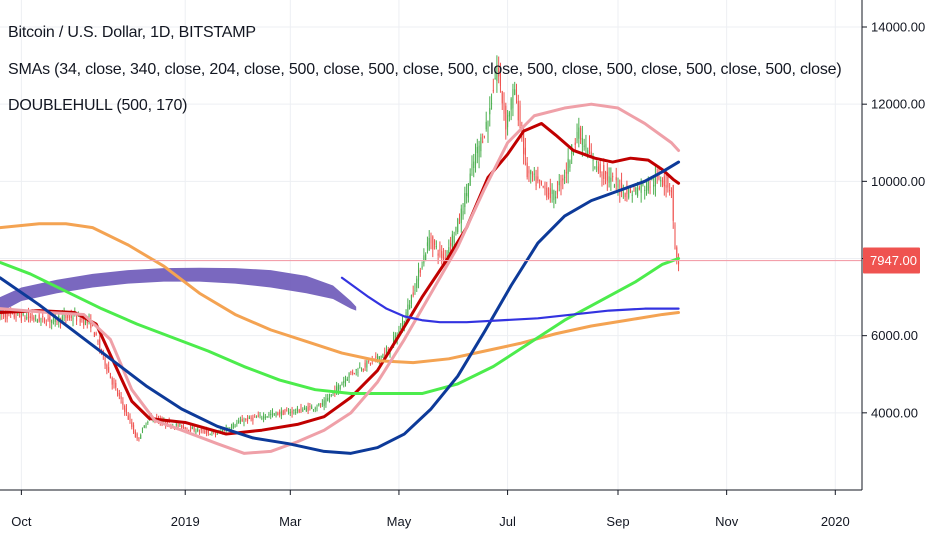  Describe the element at coordinates (898, 181) in the screenshot. I see `y-tick-label: 10000.00` at that location.